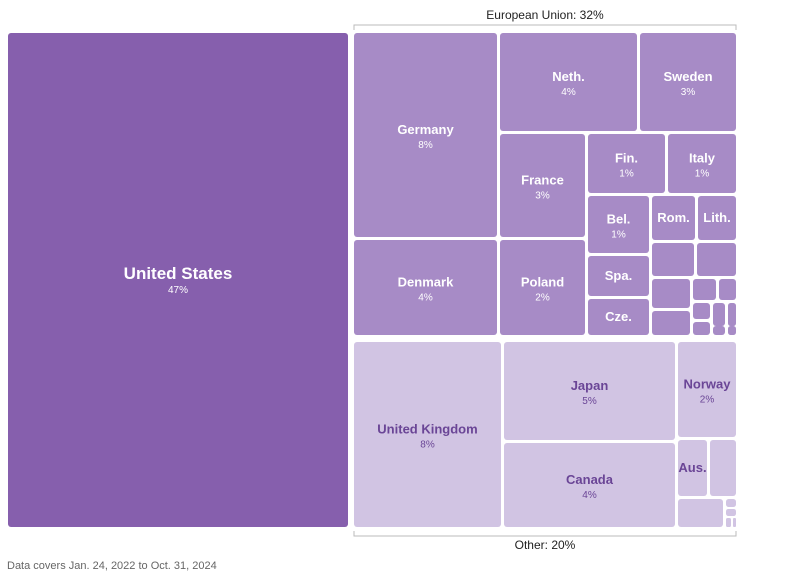 This screenshot has width=800, height=575. Describe the element at coordinates (542, 196) in the screenshot. I see `tile-value-france: 3%` at that location.